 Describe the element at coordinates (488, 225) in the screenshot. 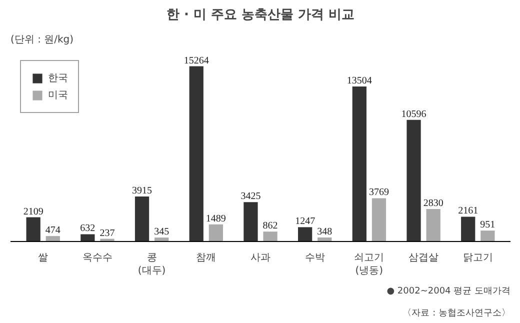

I see `data-label: 951` at that location.